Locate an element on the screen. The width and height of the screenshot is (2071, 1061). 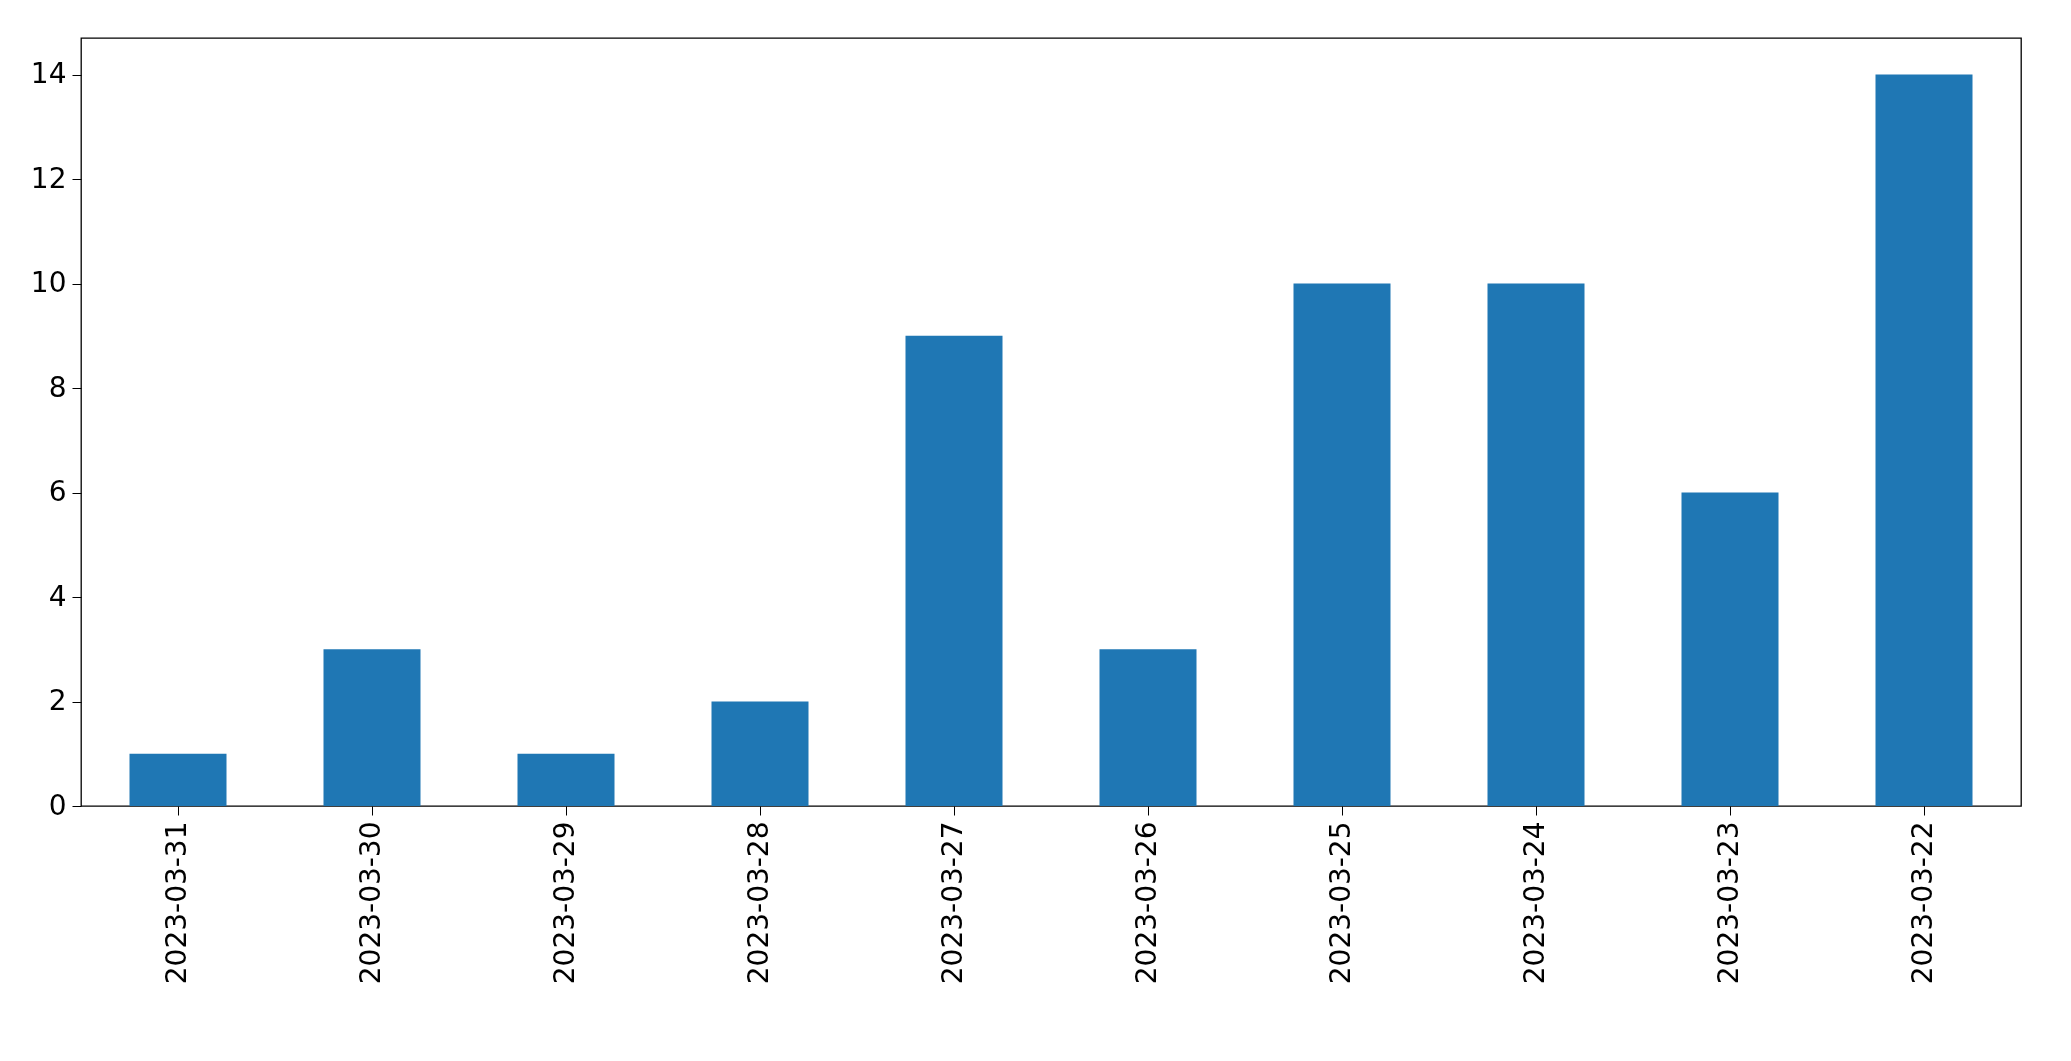
y-tick-label: 4 is located at coordinates (57, 596).